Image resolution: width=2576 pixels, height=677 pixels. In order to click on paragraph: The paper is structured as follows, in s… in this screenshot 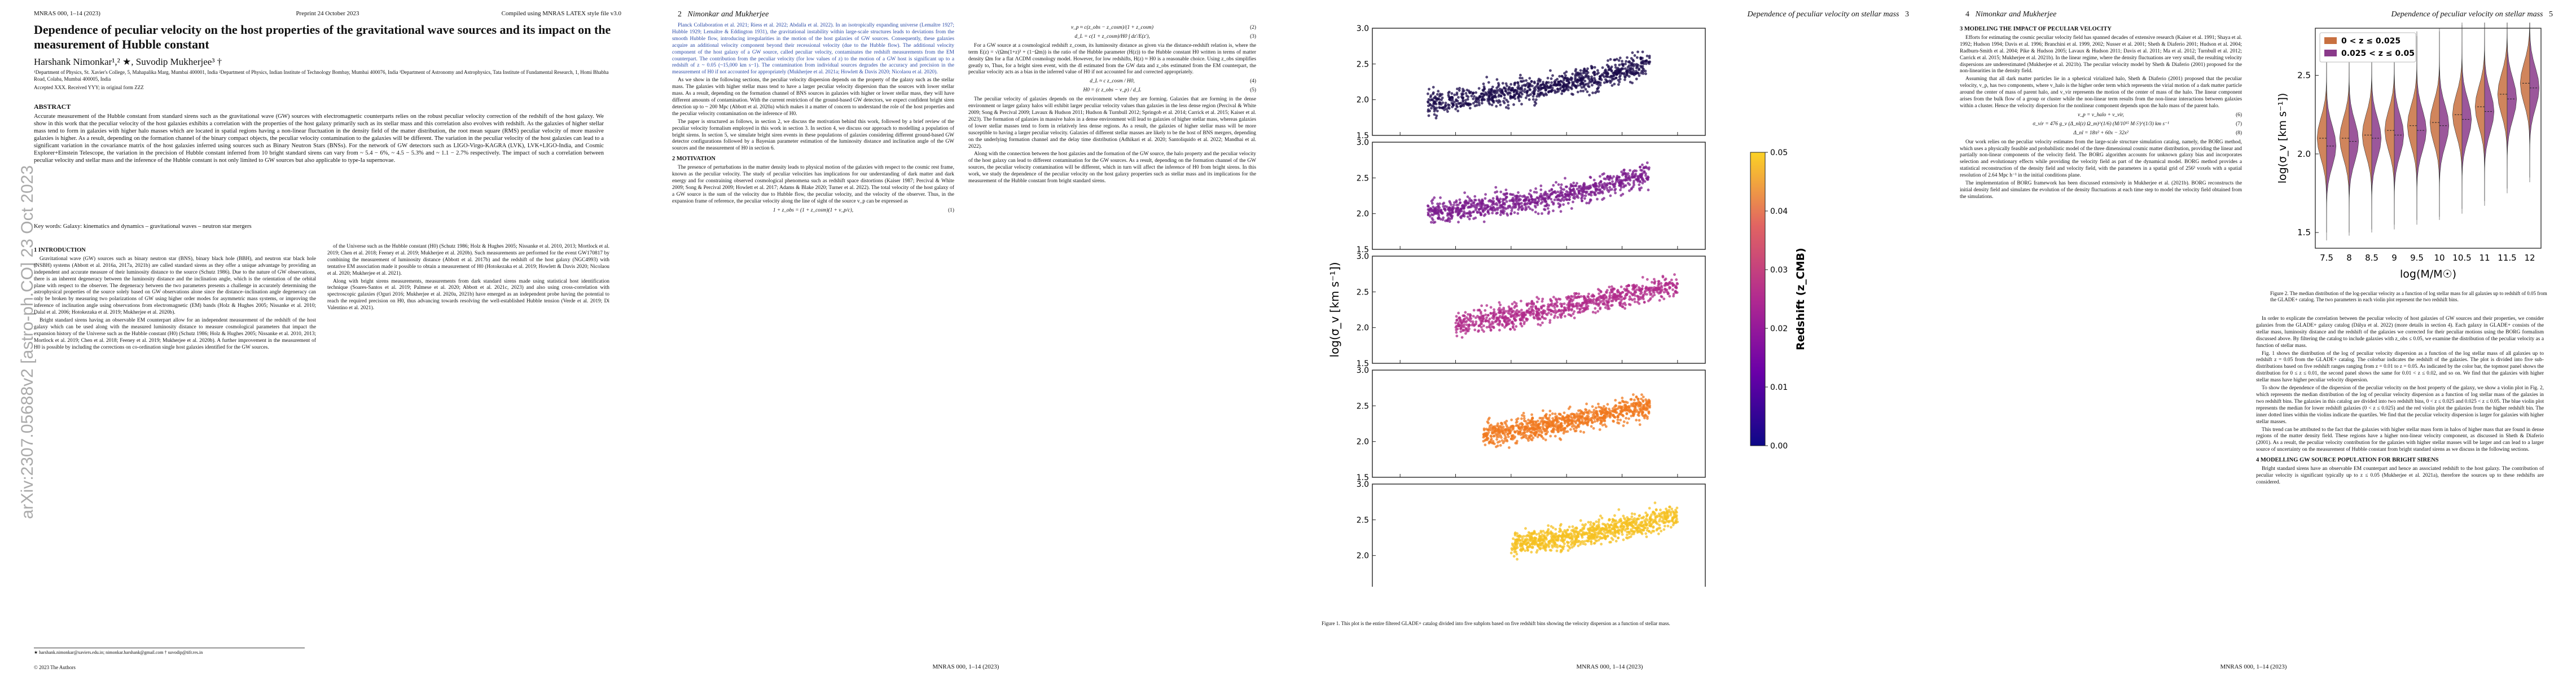, I will do `click(813, 135)`.